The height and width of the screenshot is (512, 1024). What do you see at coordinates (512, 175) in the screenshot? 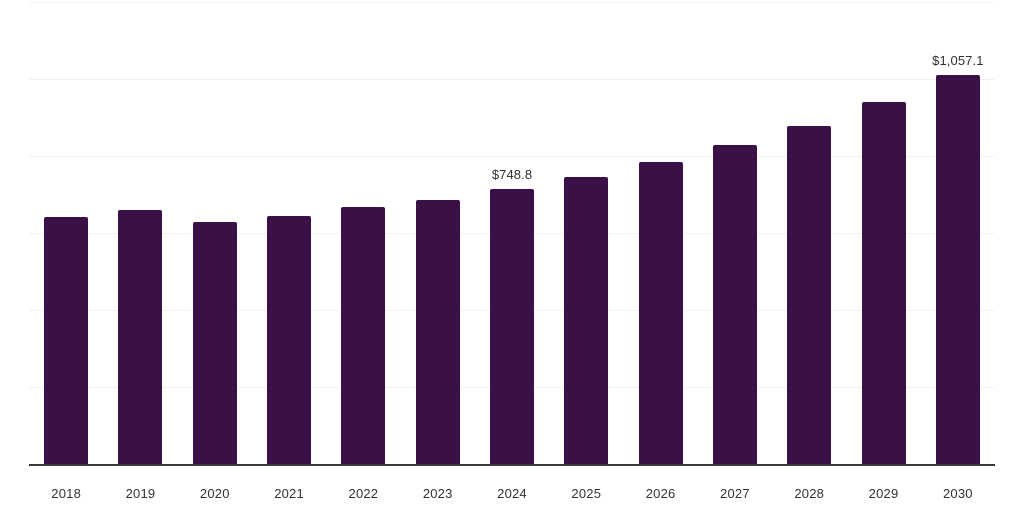
I see `bar-value-label: $748.8` at bounding box center [512, 175].